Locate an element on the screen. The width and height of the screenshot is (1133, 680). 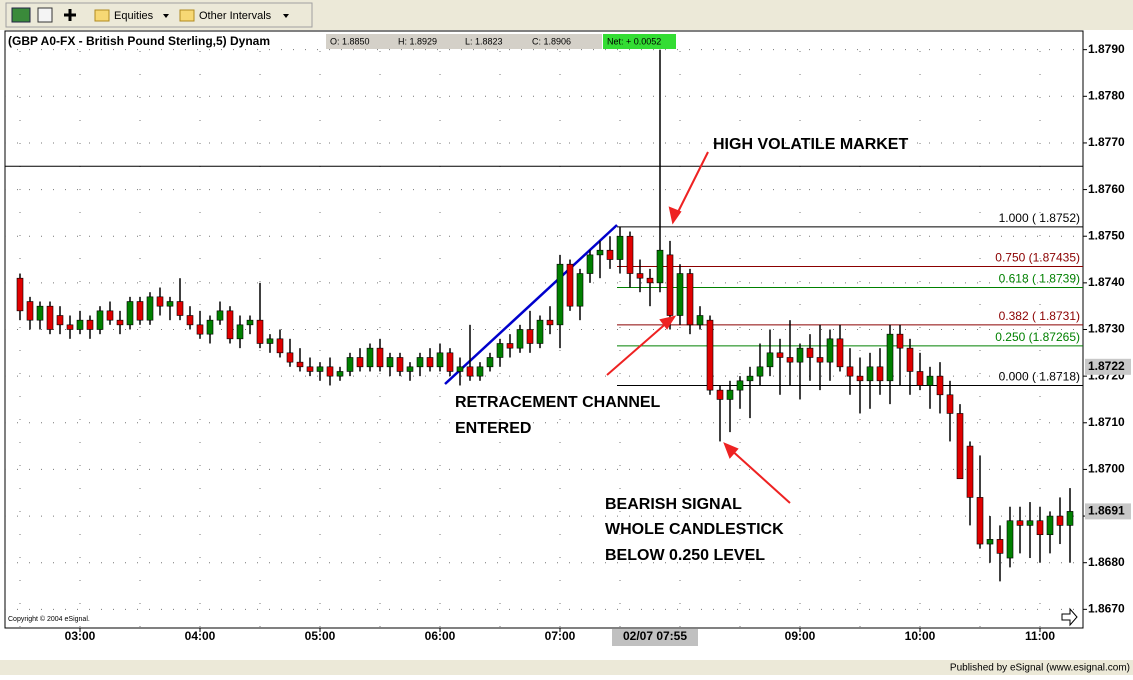
add-icon is located at coordinates (70, 15).